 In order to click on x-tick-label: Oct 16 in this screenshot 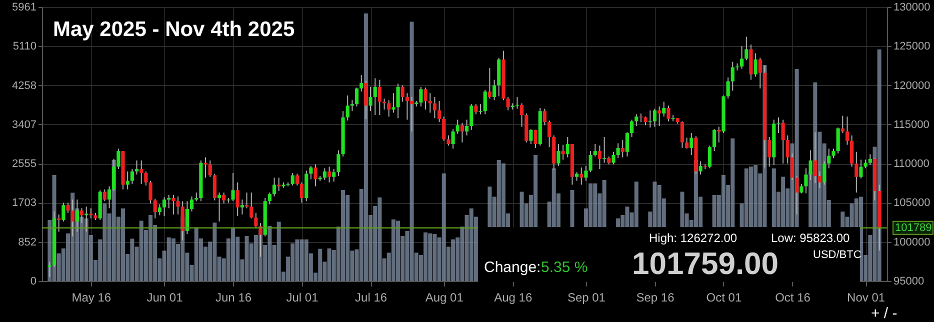, I will do `click(793, 297)`.